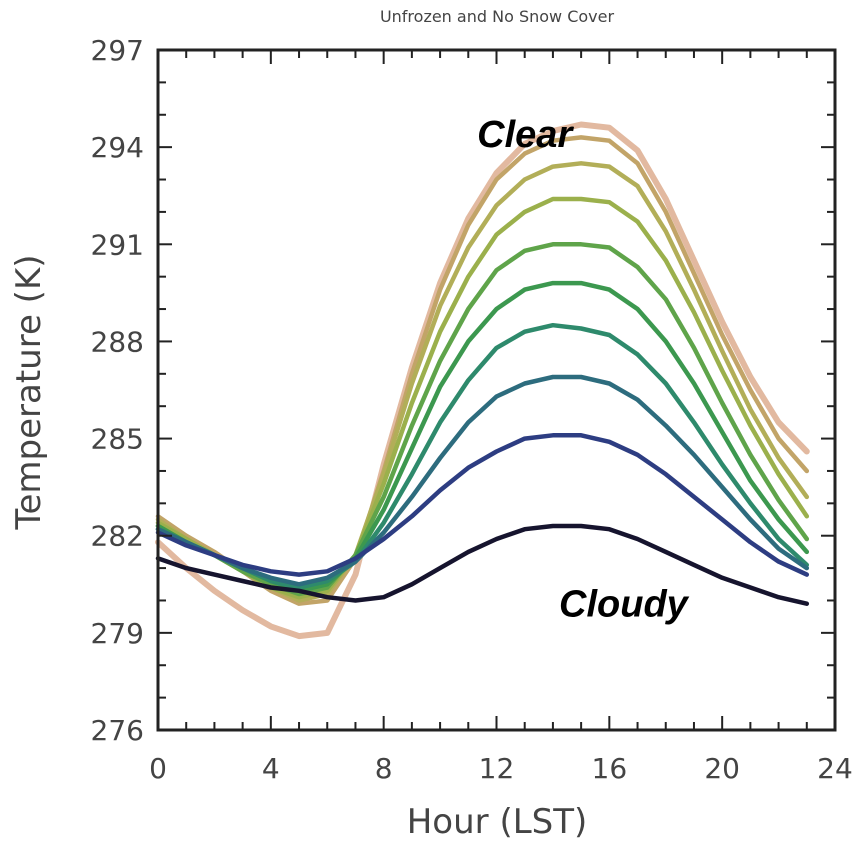 Image resolution: width=860 pixels, height=842 pixels. I want to click on y-tick-label: 291, so click(117, 244).